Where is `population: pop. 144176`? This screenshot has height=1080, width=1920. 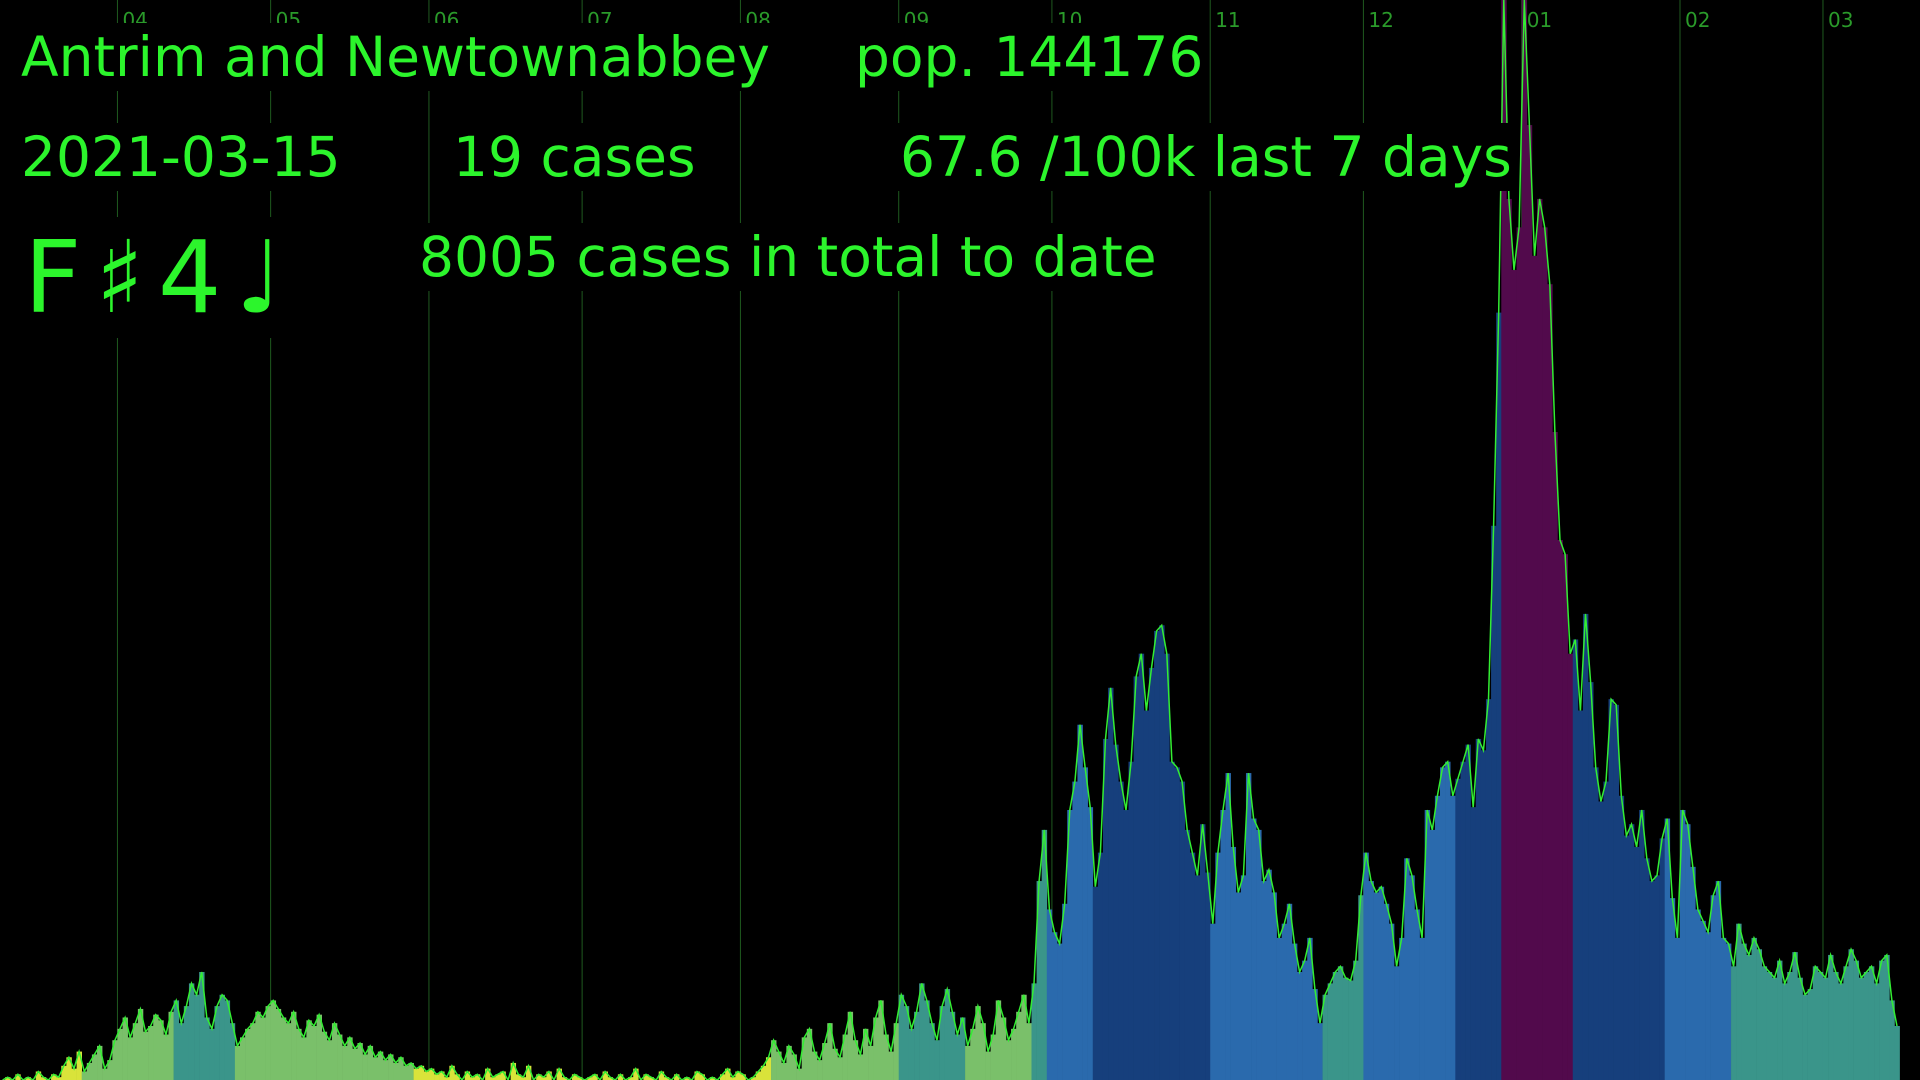 population: pop. 144176 is located at coordinates (1029, 57).